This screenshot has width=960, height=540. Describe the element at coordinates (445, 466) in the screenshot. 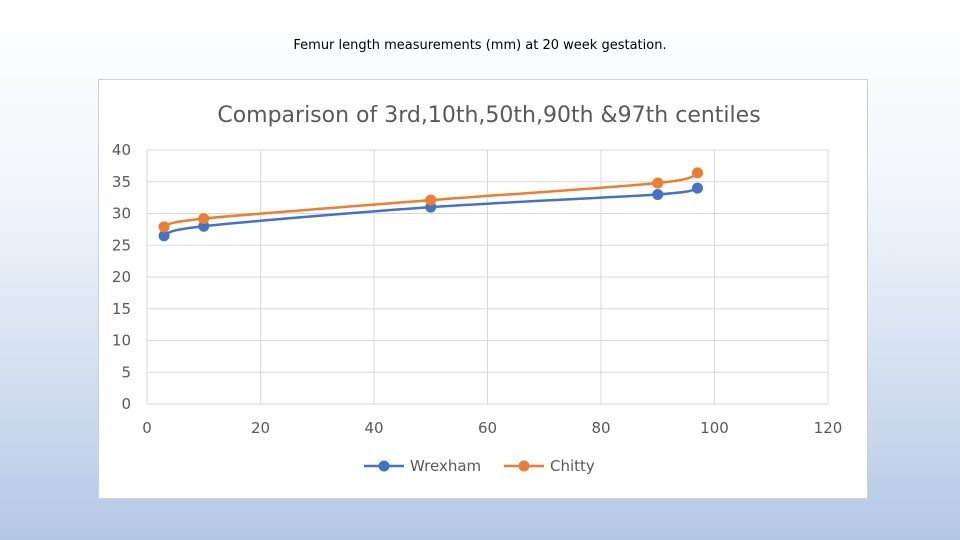

I see `legend-label-wrexham: Wrexham` at that location.